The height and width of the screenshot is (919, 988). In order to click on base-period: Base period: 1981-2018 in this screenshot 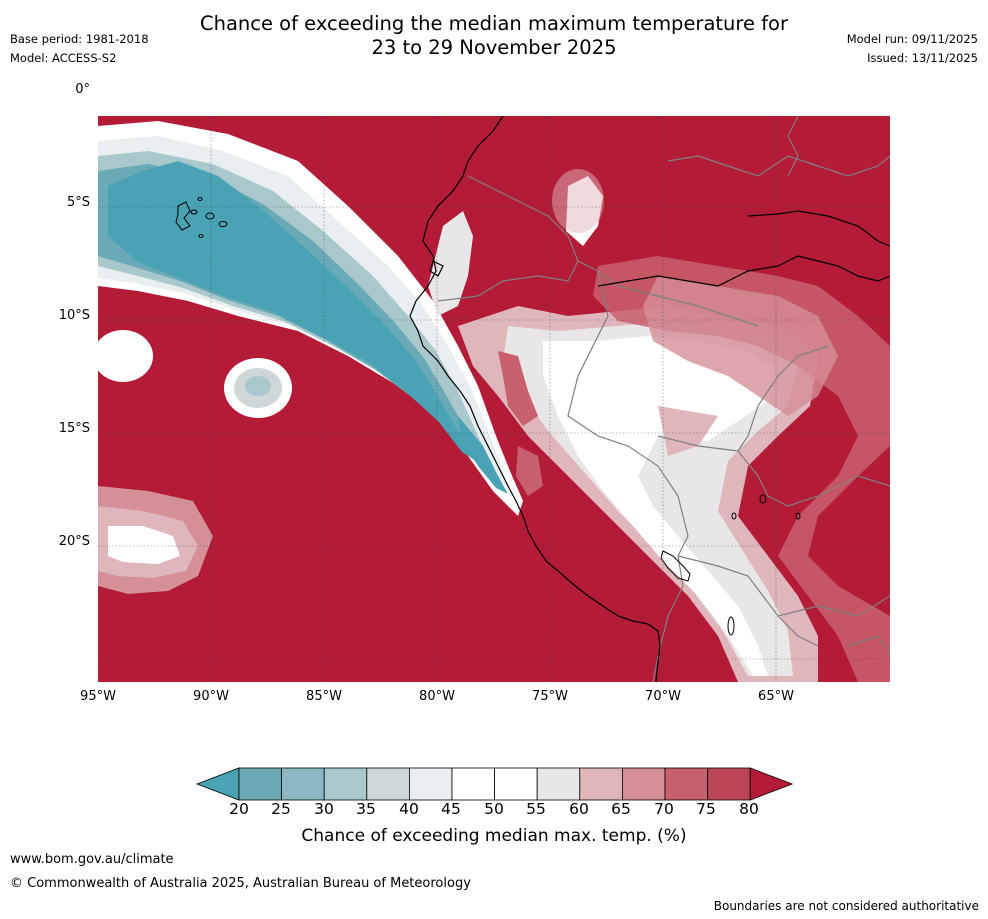, I will do `click(79, 39)`.